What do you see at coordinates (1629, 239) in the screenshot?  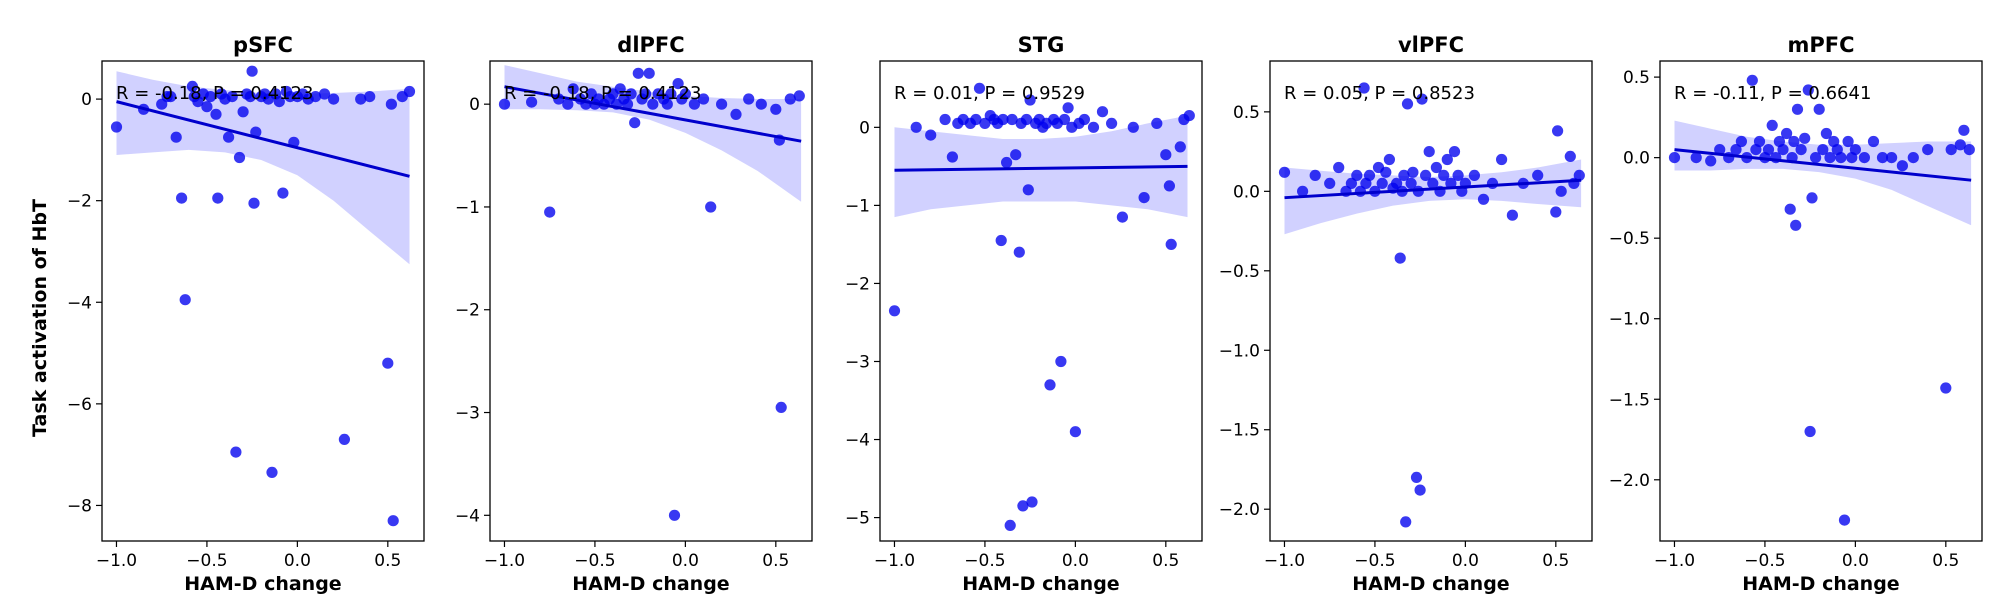 I see `y-tick-label: −0.5` at bounding box center [1629, 239].